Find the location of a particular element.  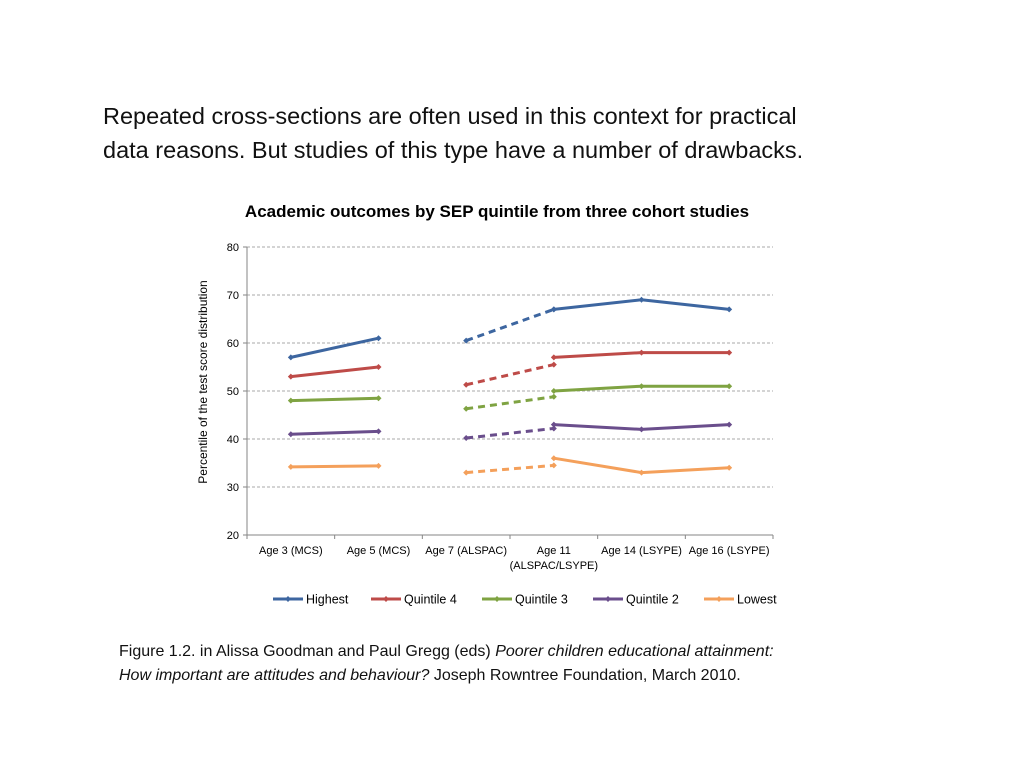

x-tick-label: (ALSPAC/LSYPE) is located at coordinates (554, 566).